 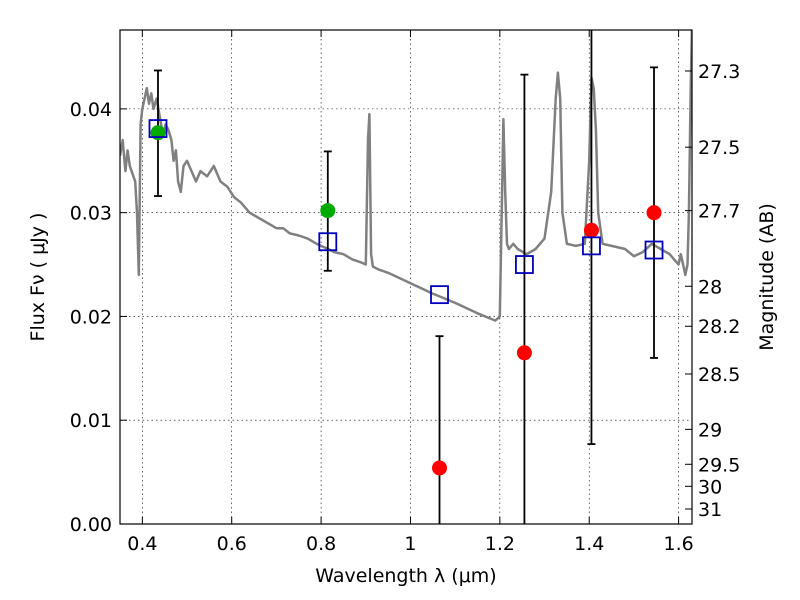 I want to click on x-tick-label: 1, so click(x=410, y=544).